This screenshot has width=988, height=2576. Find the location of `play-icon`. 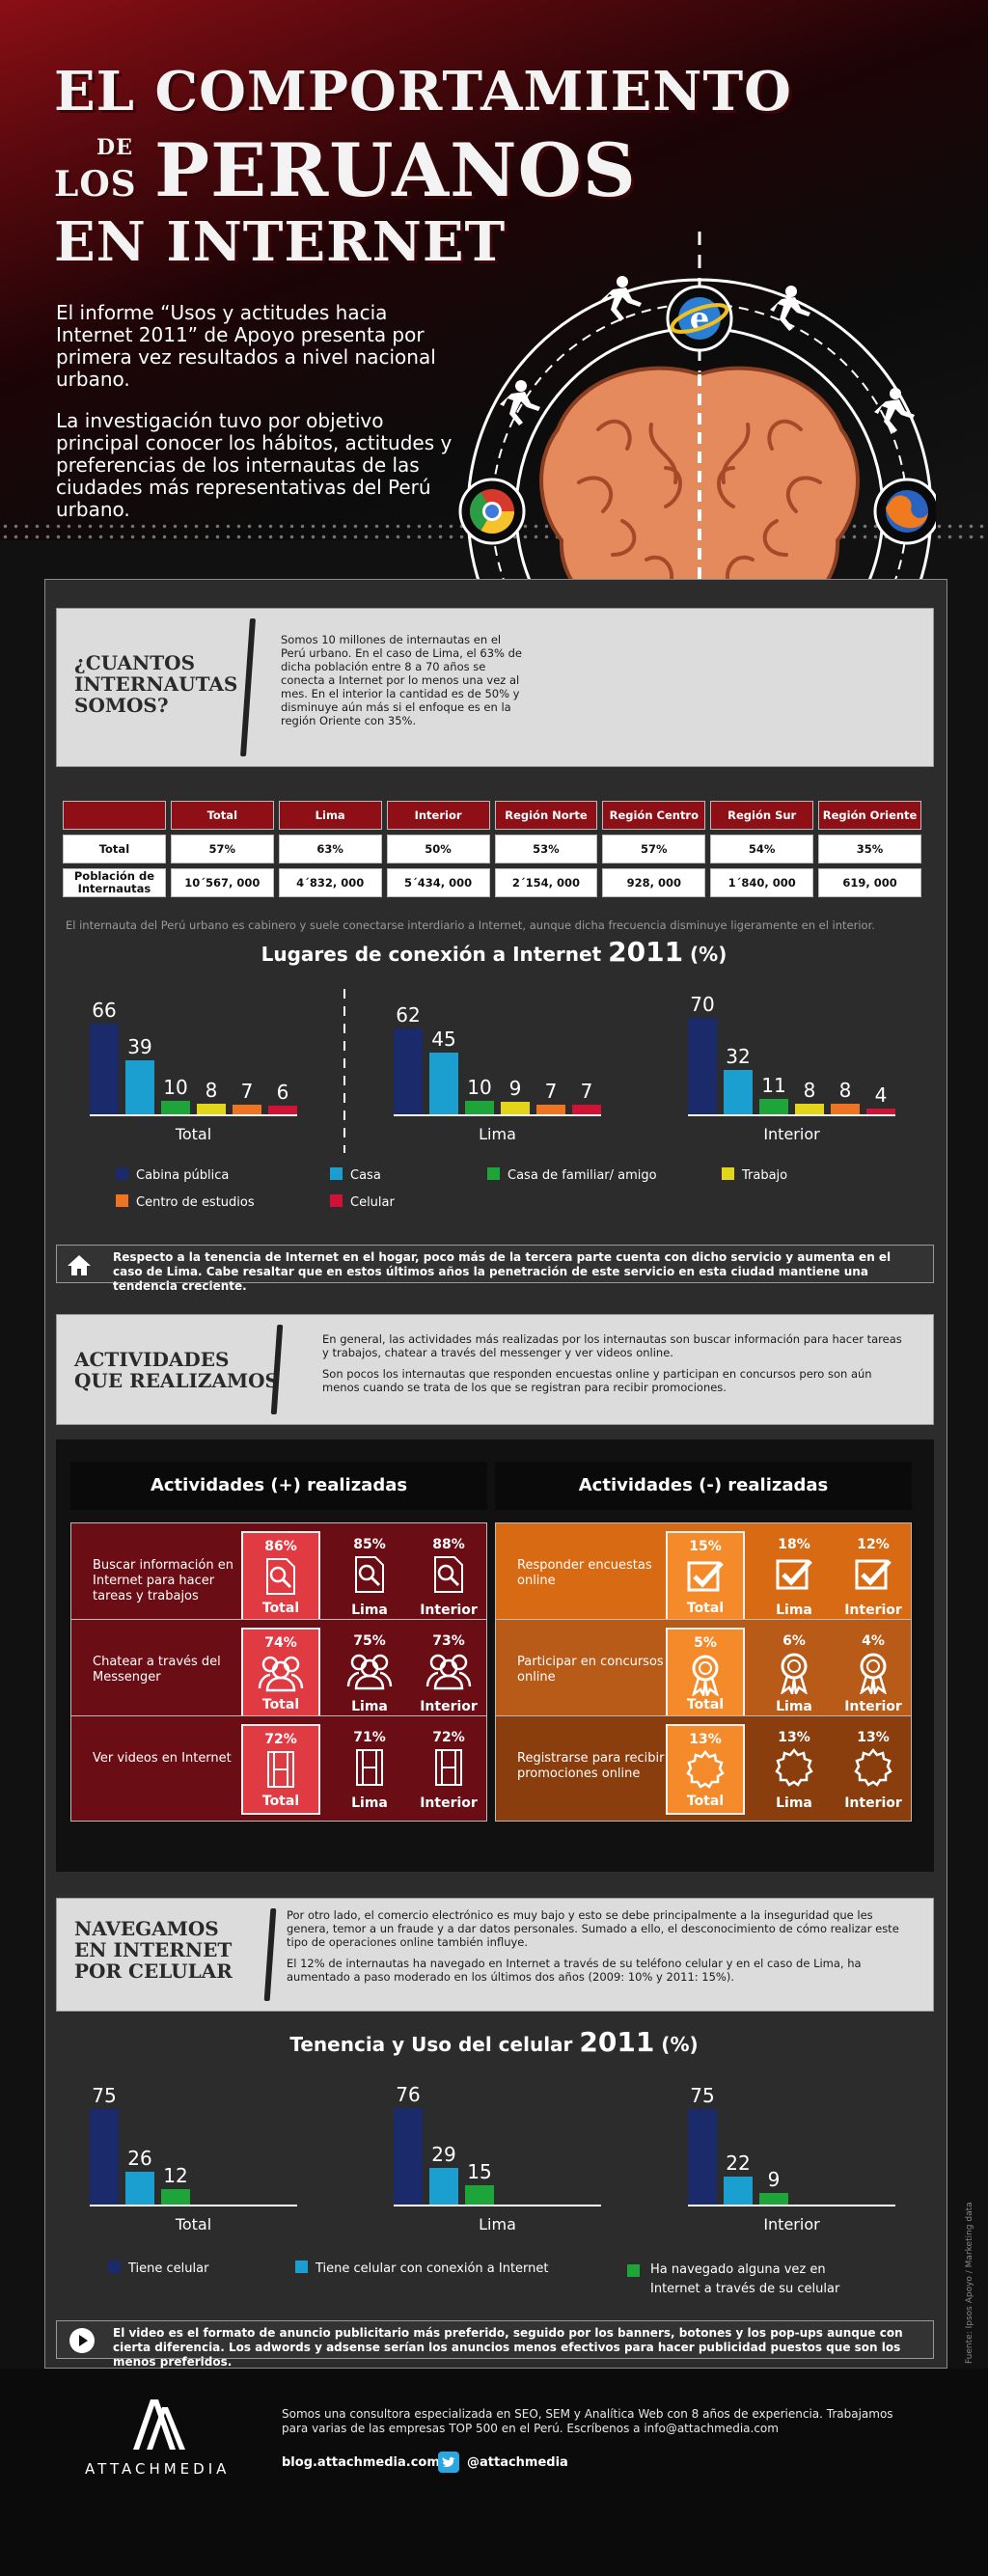

play-icon is located at coordinates (82, 2340).